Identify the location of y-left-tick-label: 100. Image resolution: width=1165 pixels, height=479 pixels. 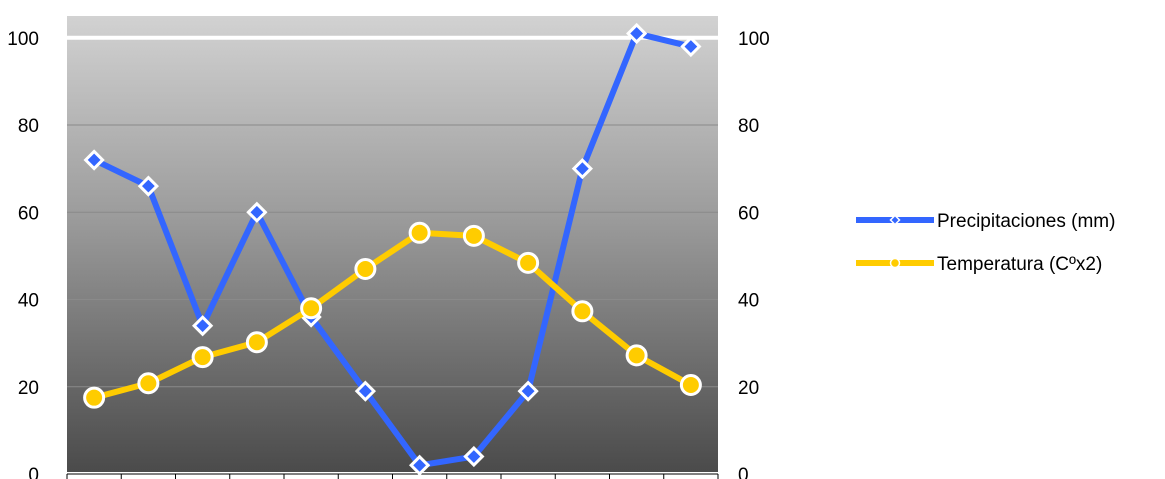
(23, 39).